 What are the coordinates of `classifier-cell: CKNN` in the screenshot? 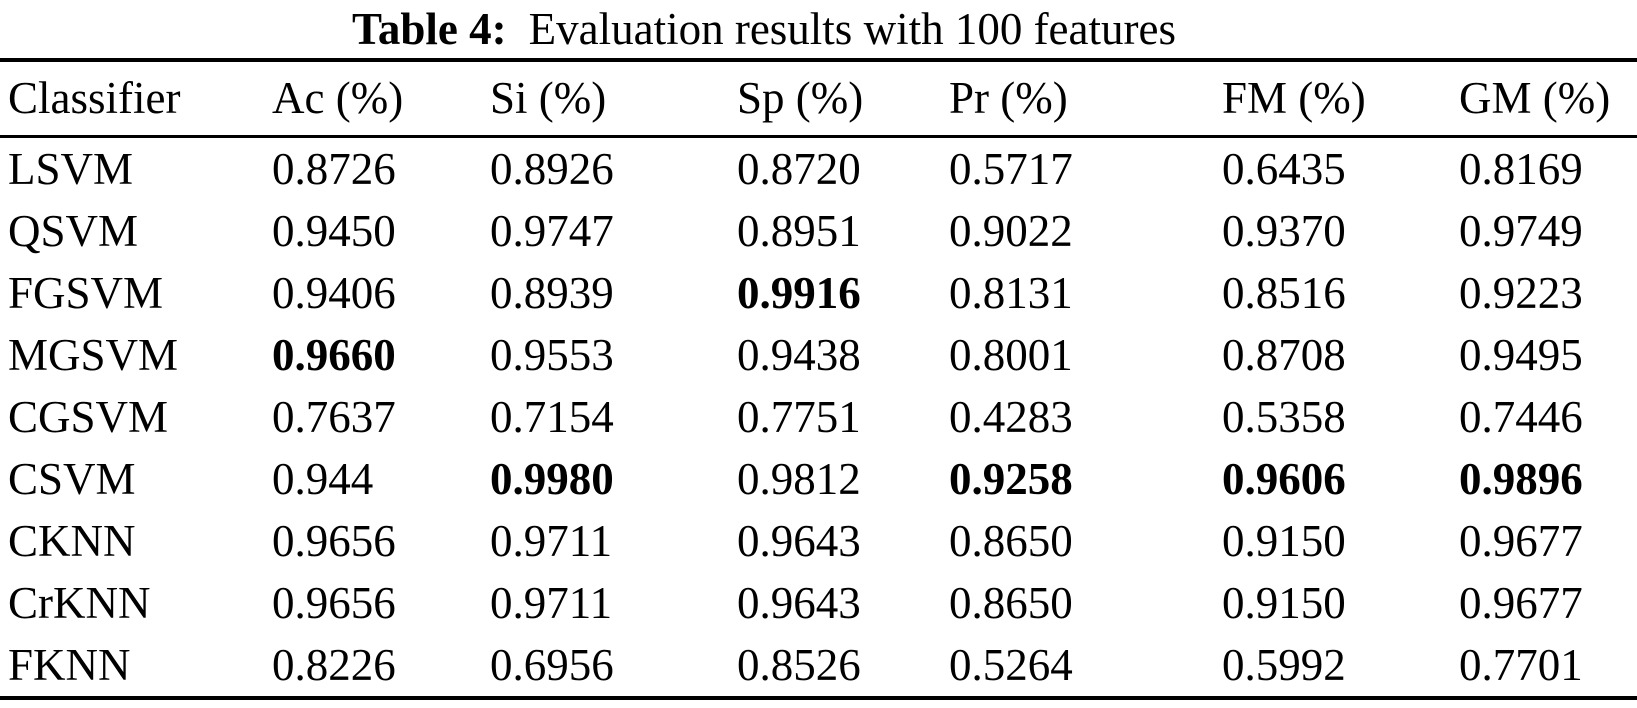 It's located at (72, 541).